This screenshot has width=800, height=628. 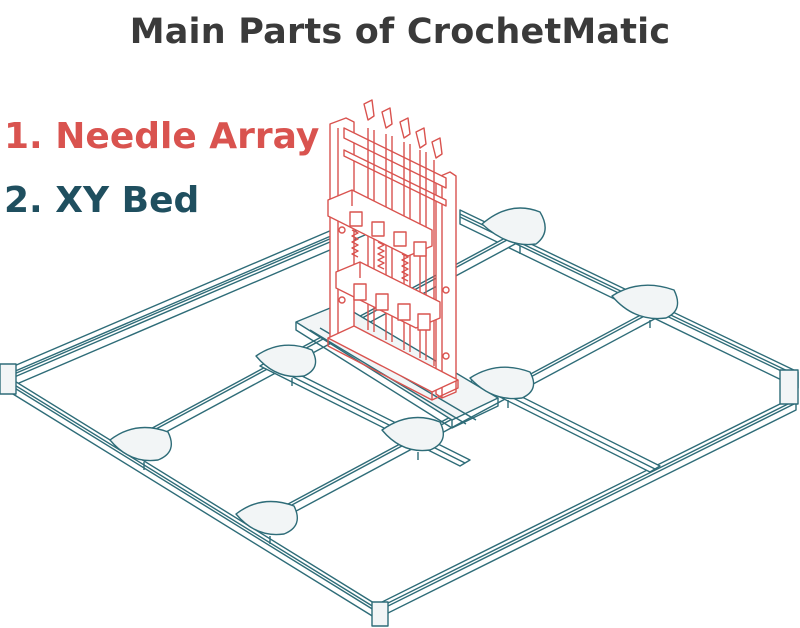 What do you see at coordinates (446, 285) in the screenshot?
I see `frame-right-post` at bounding box center [446, 285].